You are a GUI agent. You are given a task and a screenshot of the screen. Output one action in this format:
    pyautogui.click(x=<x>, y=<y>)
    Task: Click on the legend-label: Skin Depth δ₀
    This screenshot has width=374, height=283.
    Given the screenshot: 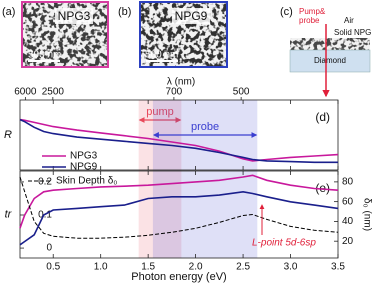 What is the action you would take?
    pyautogui.click(x=86, y=181)
    